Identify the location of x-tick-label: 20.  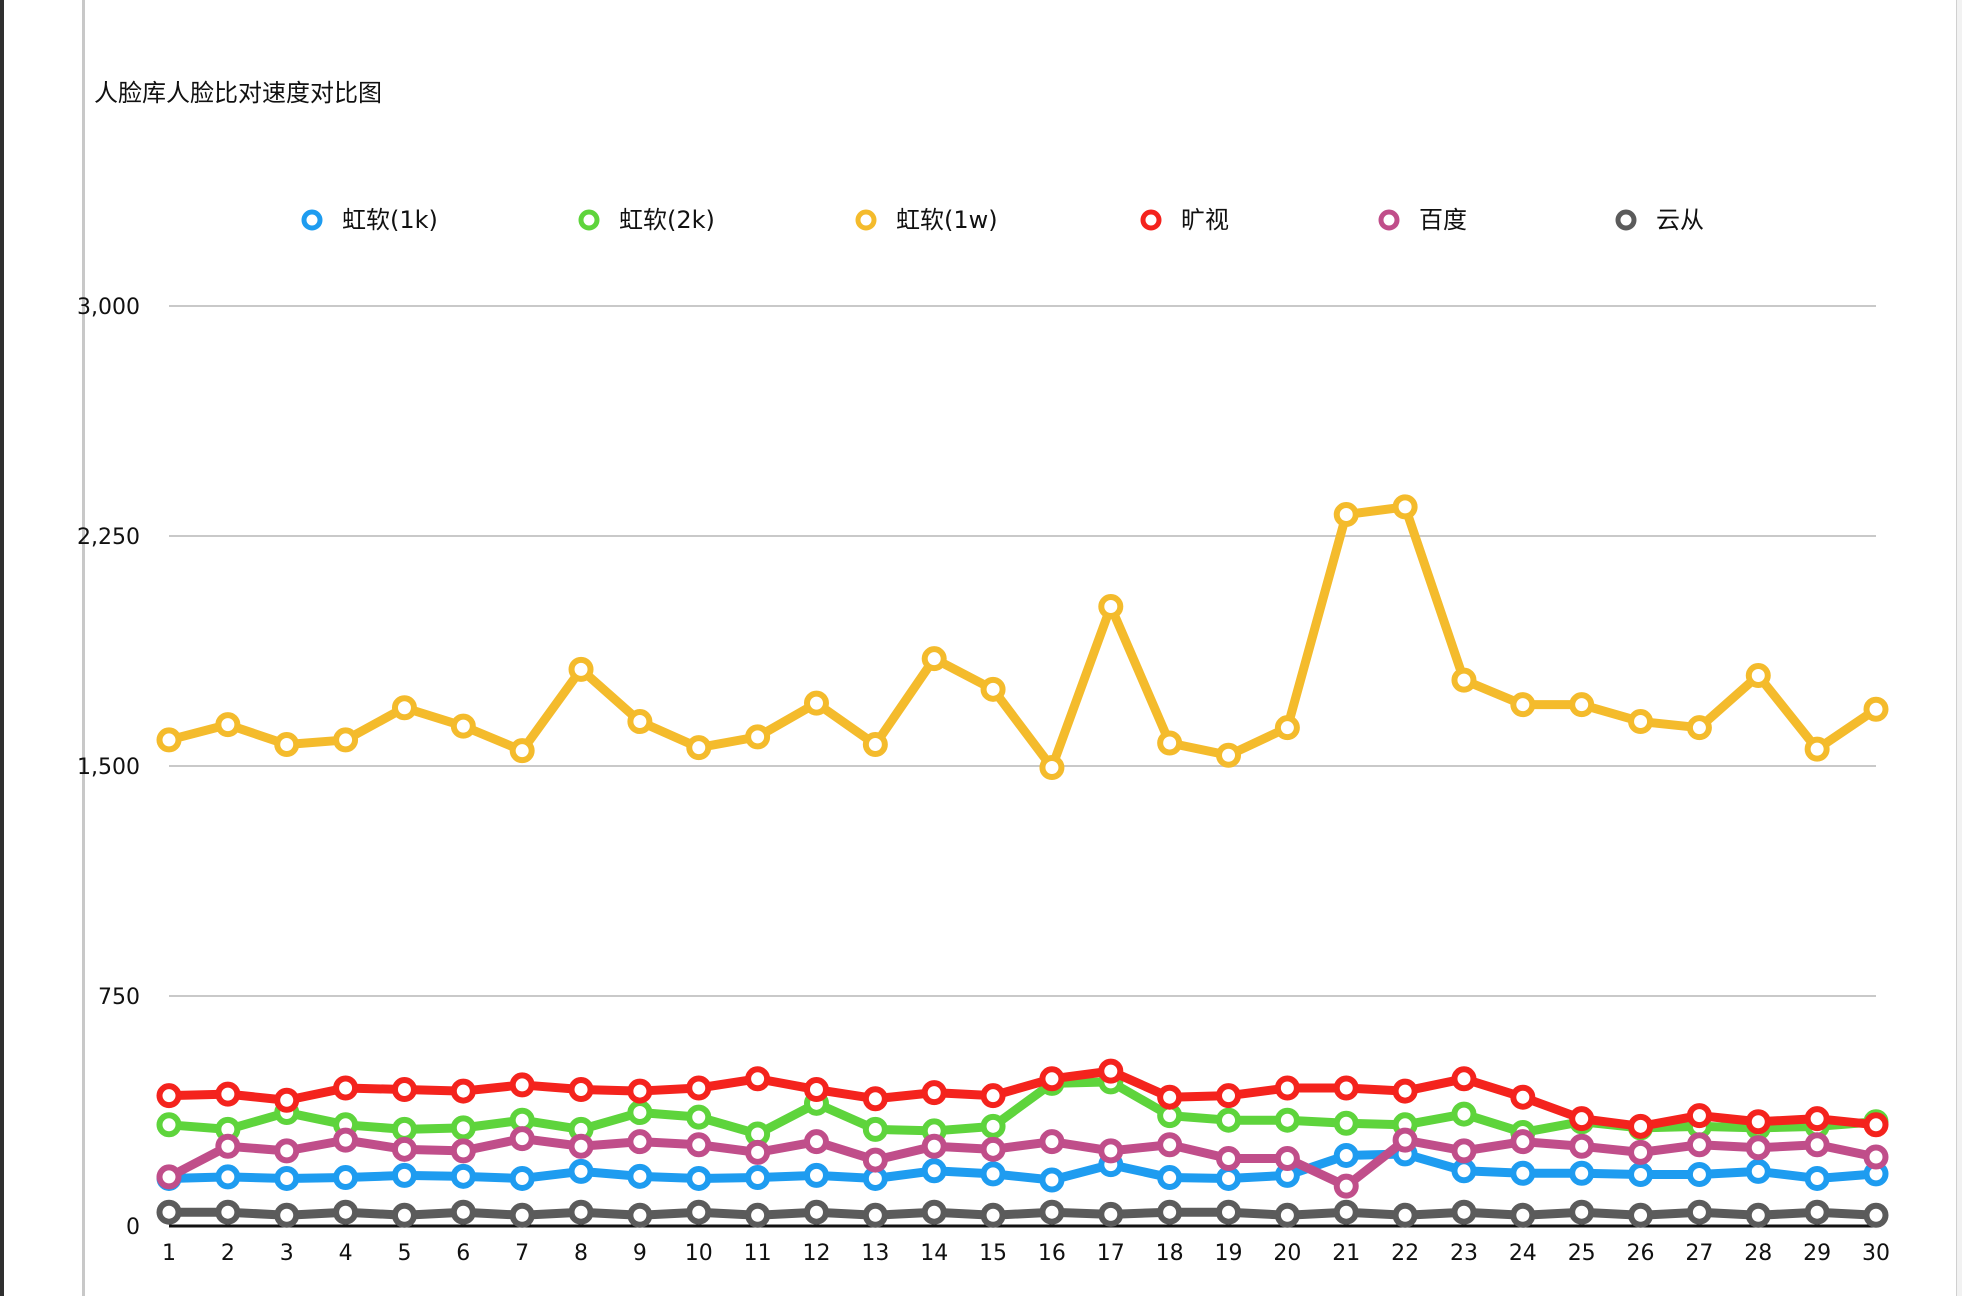
(1287, 1253).